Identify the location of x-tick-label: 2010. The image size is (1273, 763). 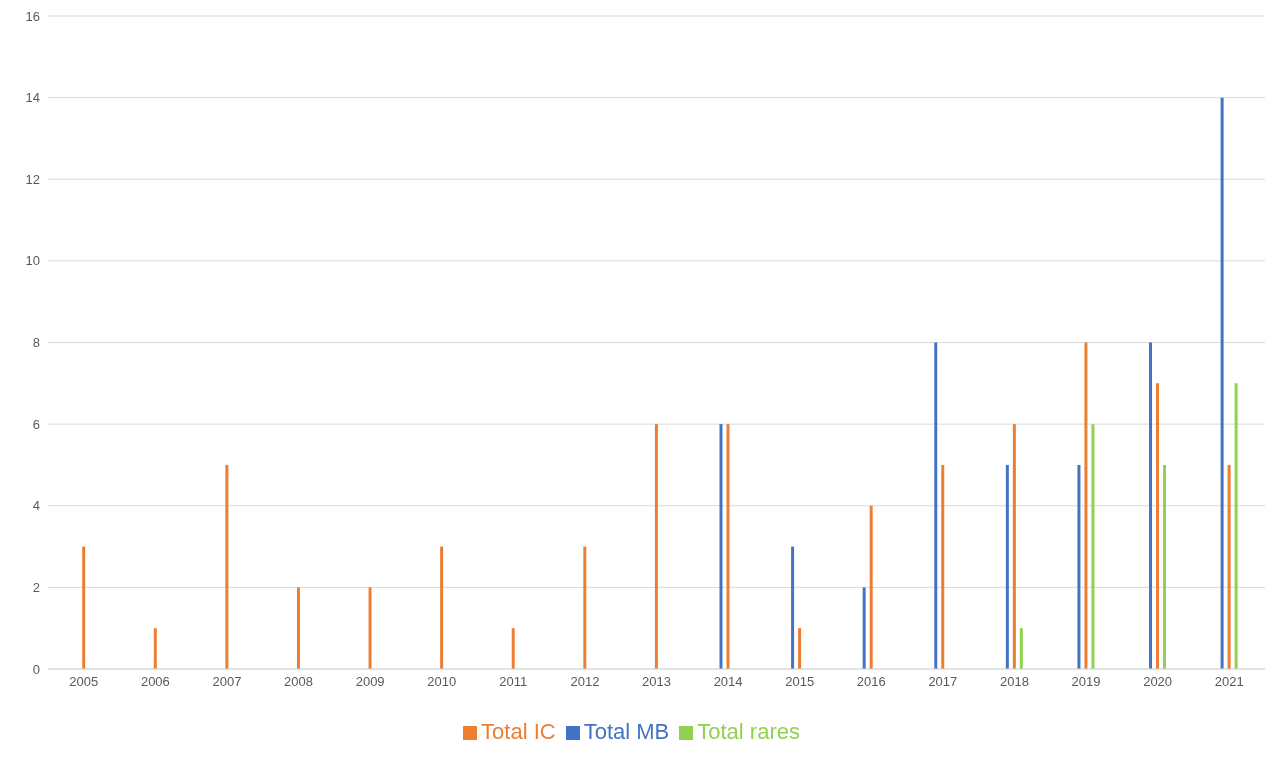
(442, 682).